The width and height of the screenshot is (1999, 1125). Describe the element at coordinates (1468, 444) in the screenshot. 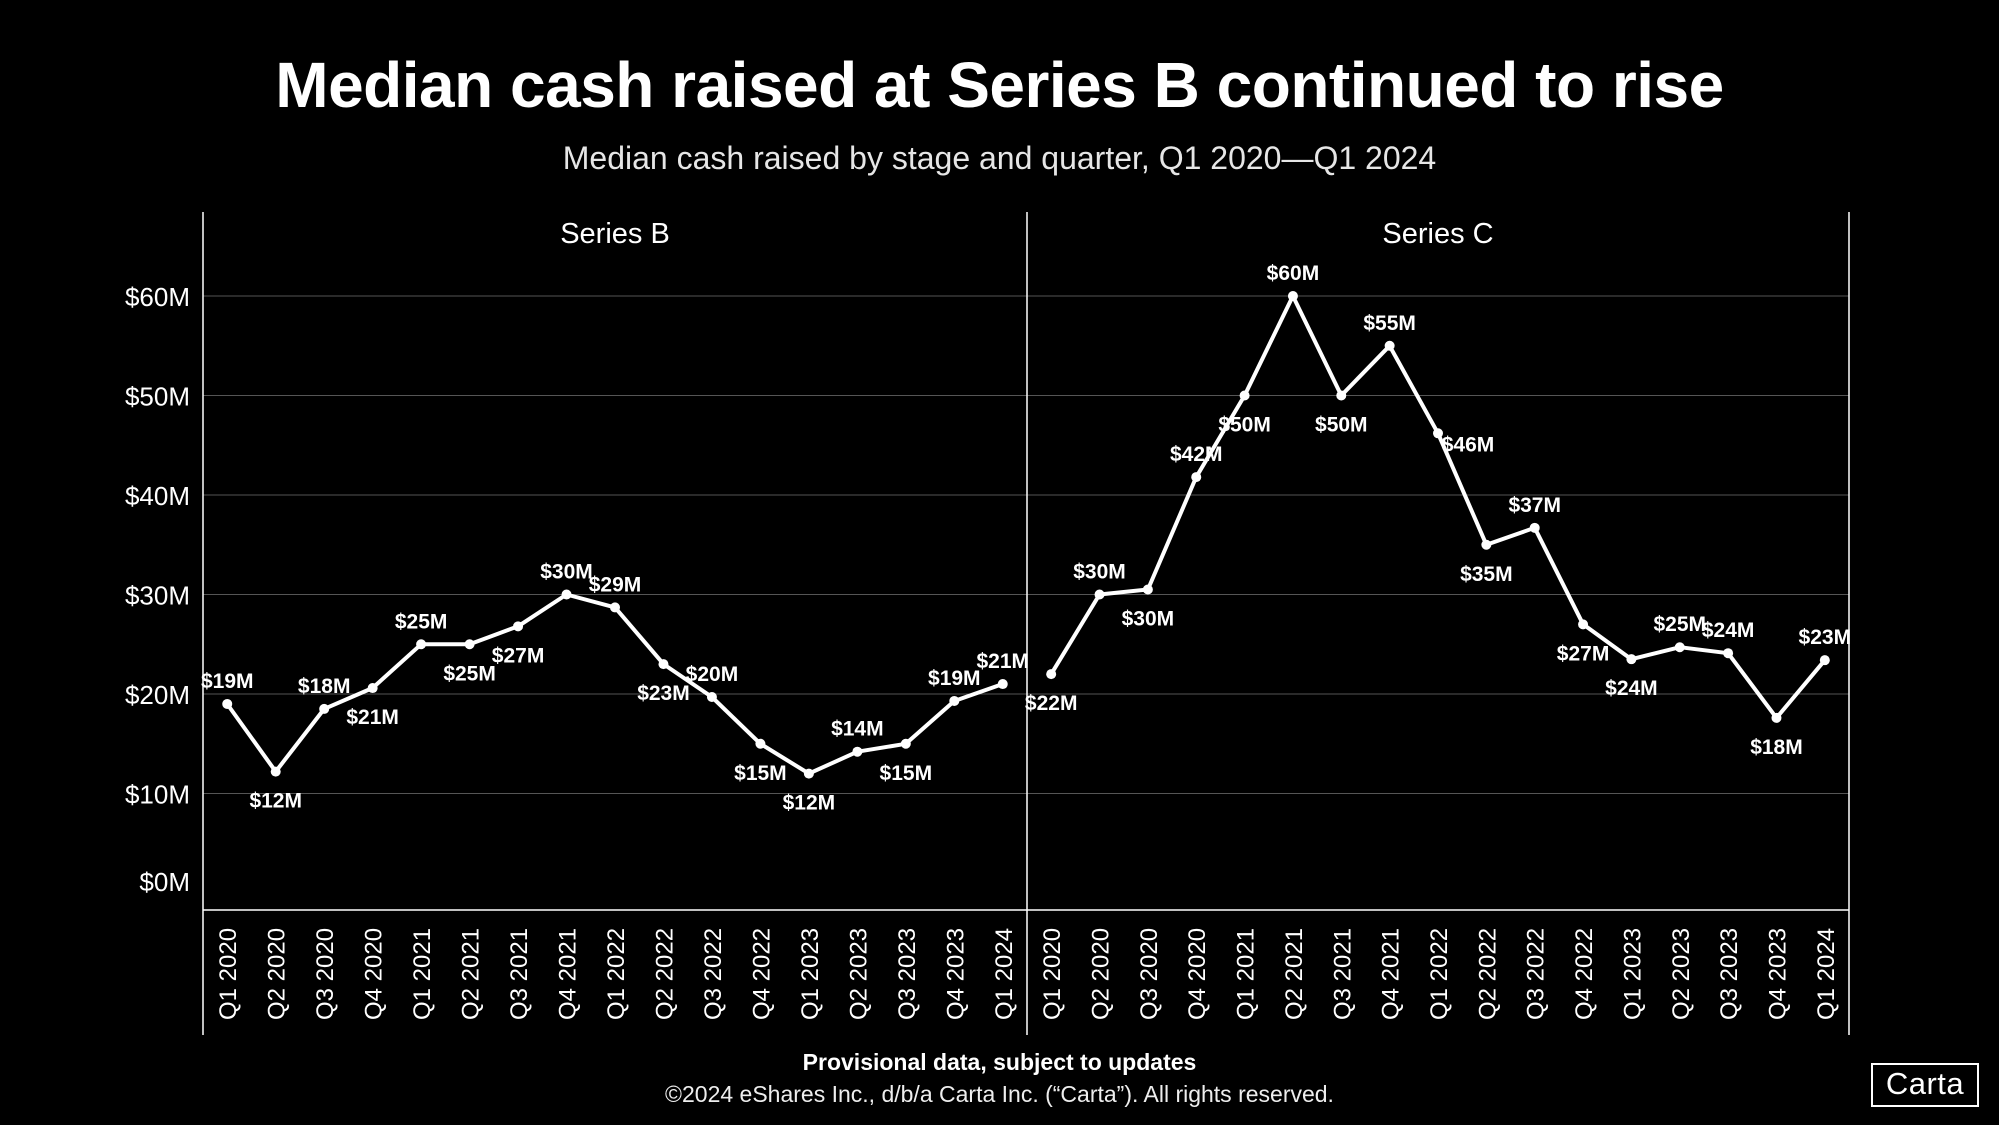

I see `data-label: $46M` at that location.